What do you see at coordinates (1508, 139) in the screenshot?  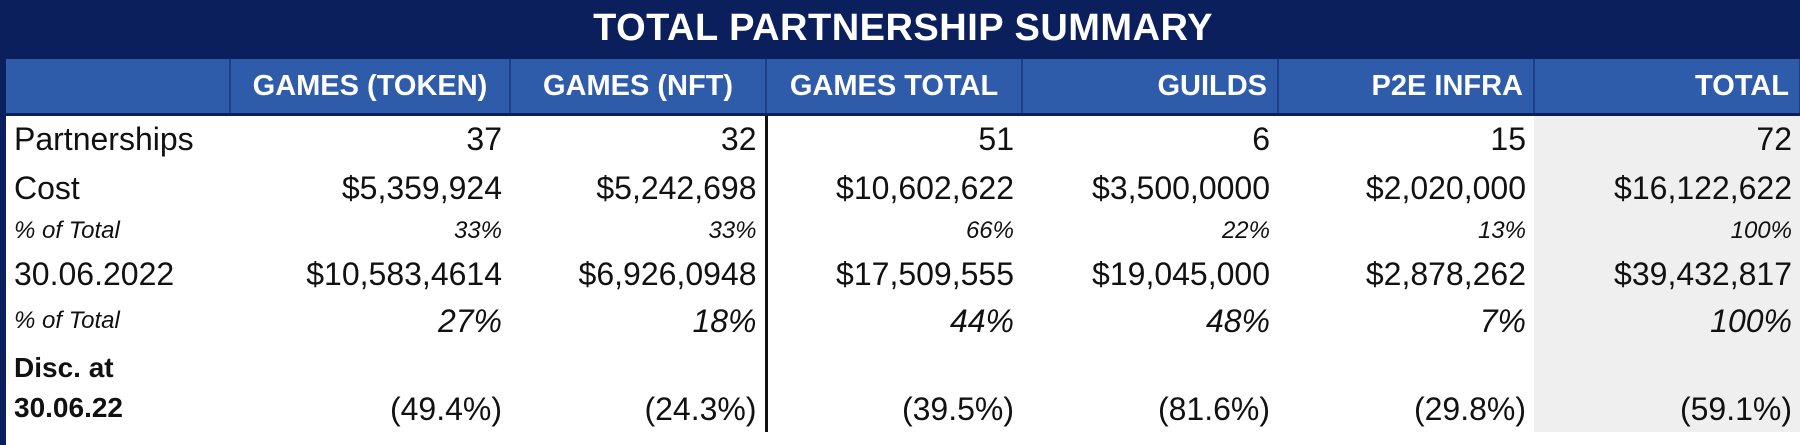 I see `cell-p2e-infra: 15` at bounding box center [1508, 139].